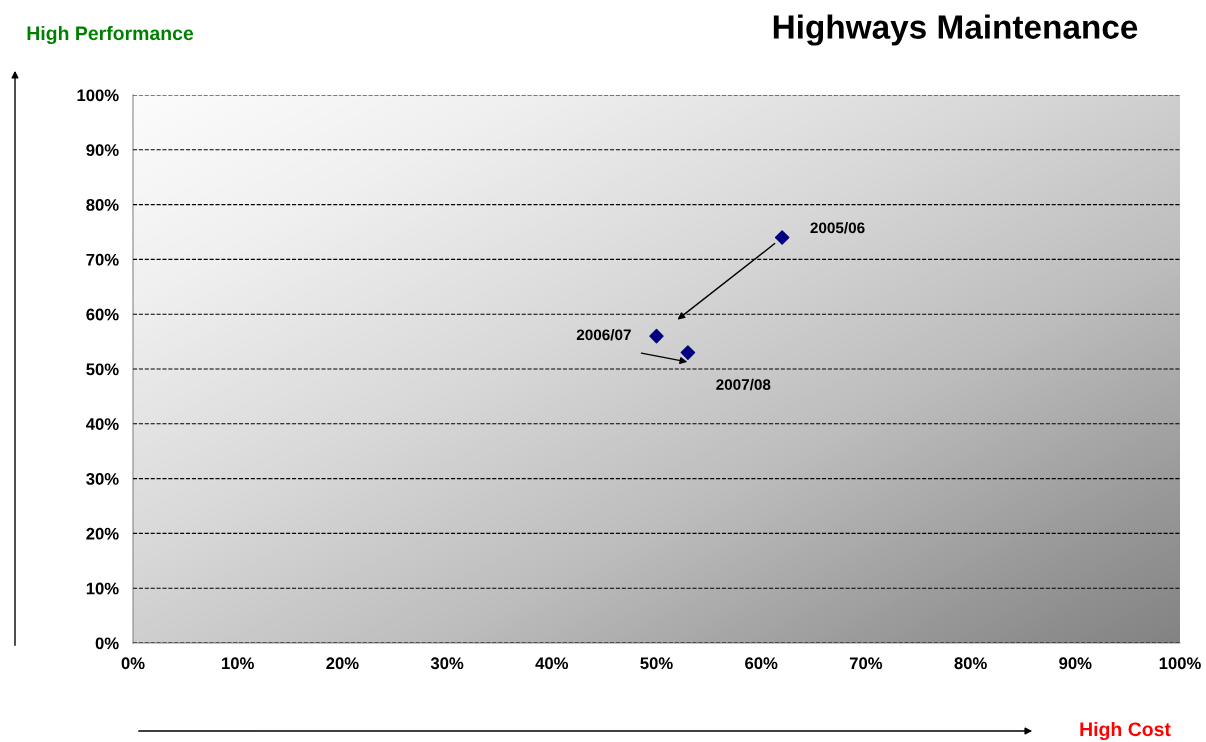  Describe the element at coordinates (761, 663) in the screenshot. I see `x-tick-label: 60%` at that location.